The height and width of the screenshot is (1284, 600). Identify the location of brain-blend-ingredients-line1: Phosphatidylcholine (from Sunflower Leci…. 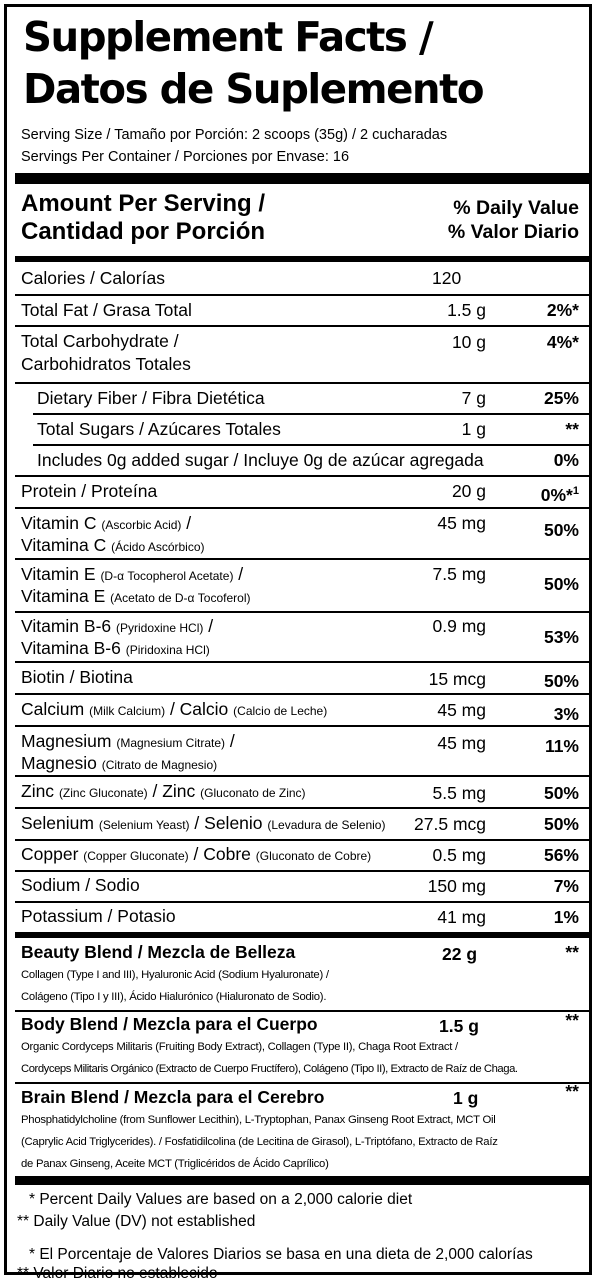
(258, 1120).